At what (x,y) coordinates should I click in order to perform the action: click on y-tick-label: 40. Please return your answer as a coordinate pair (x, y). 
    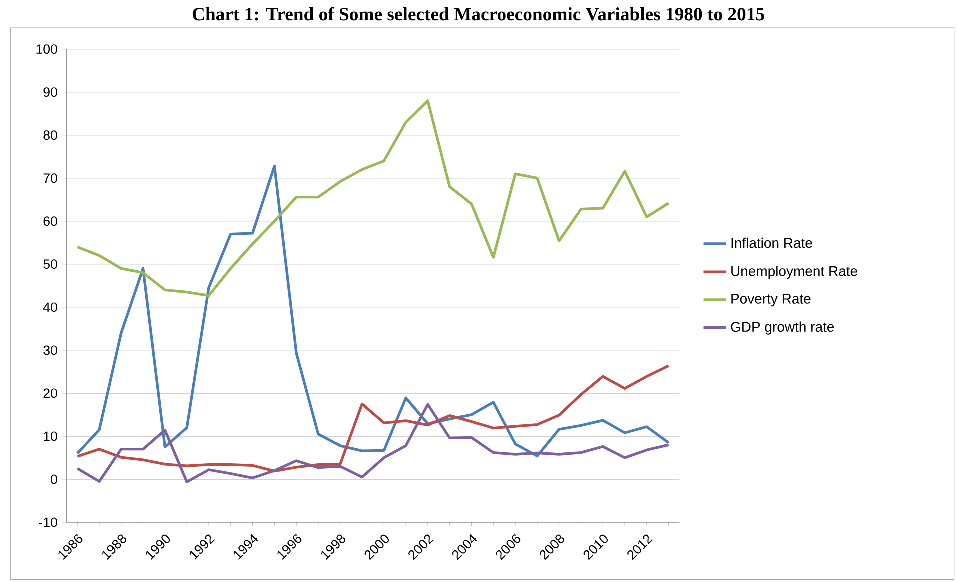
    Looking at the image, I should click on (50, 307).